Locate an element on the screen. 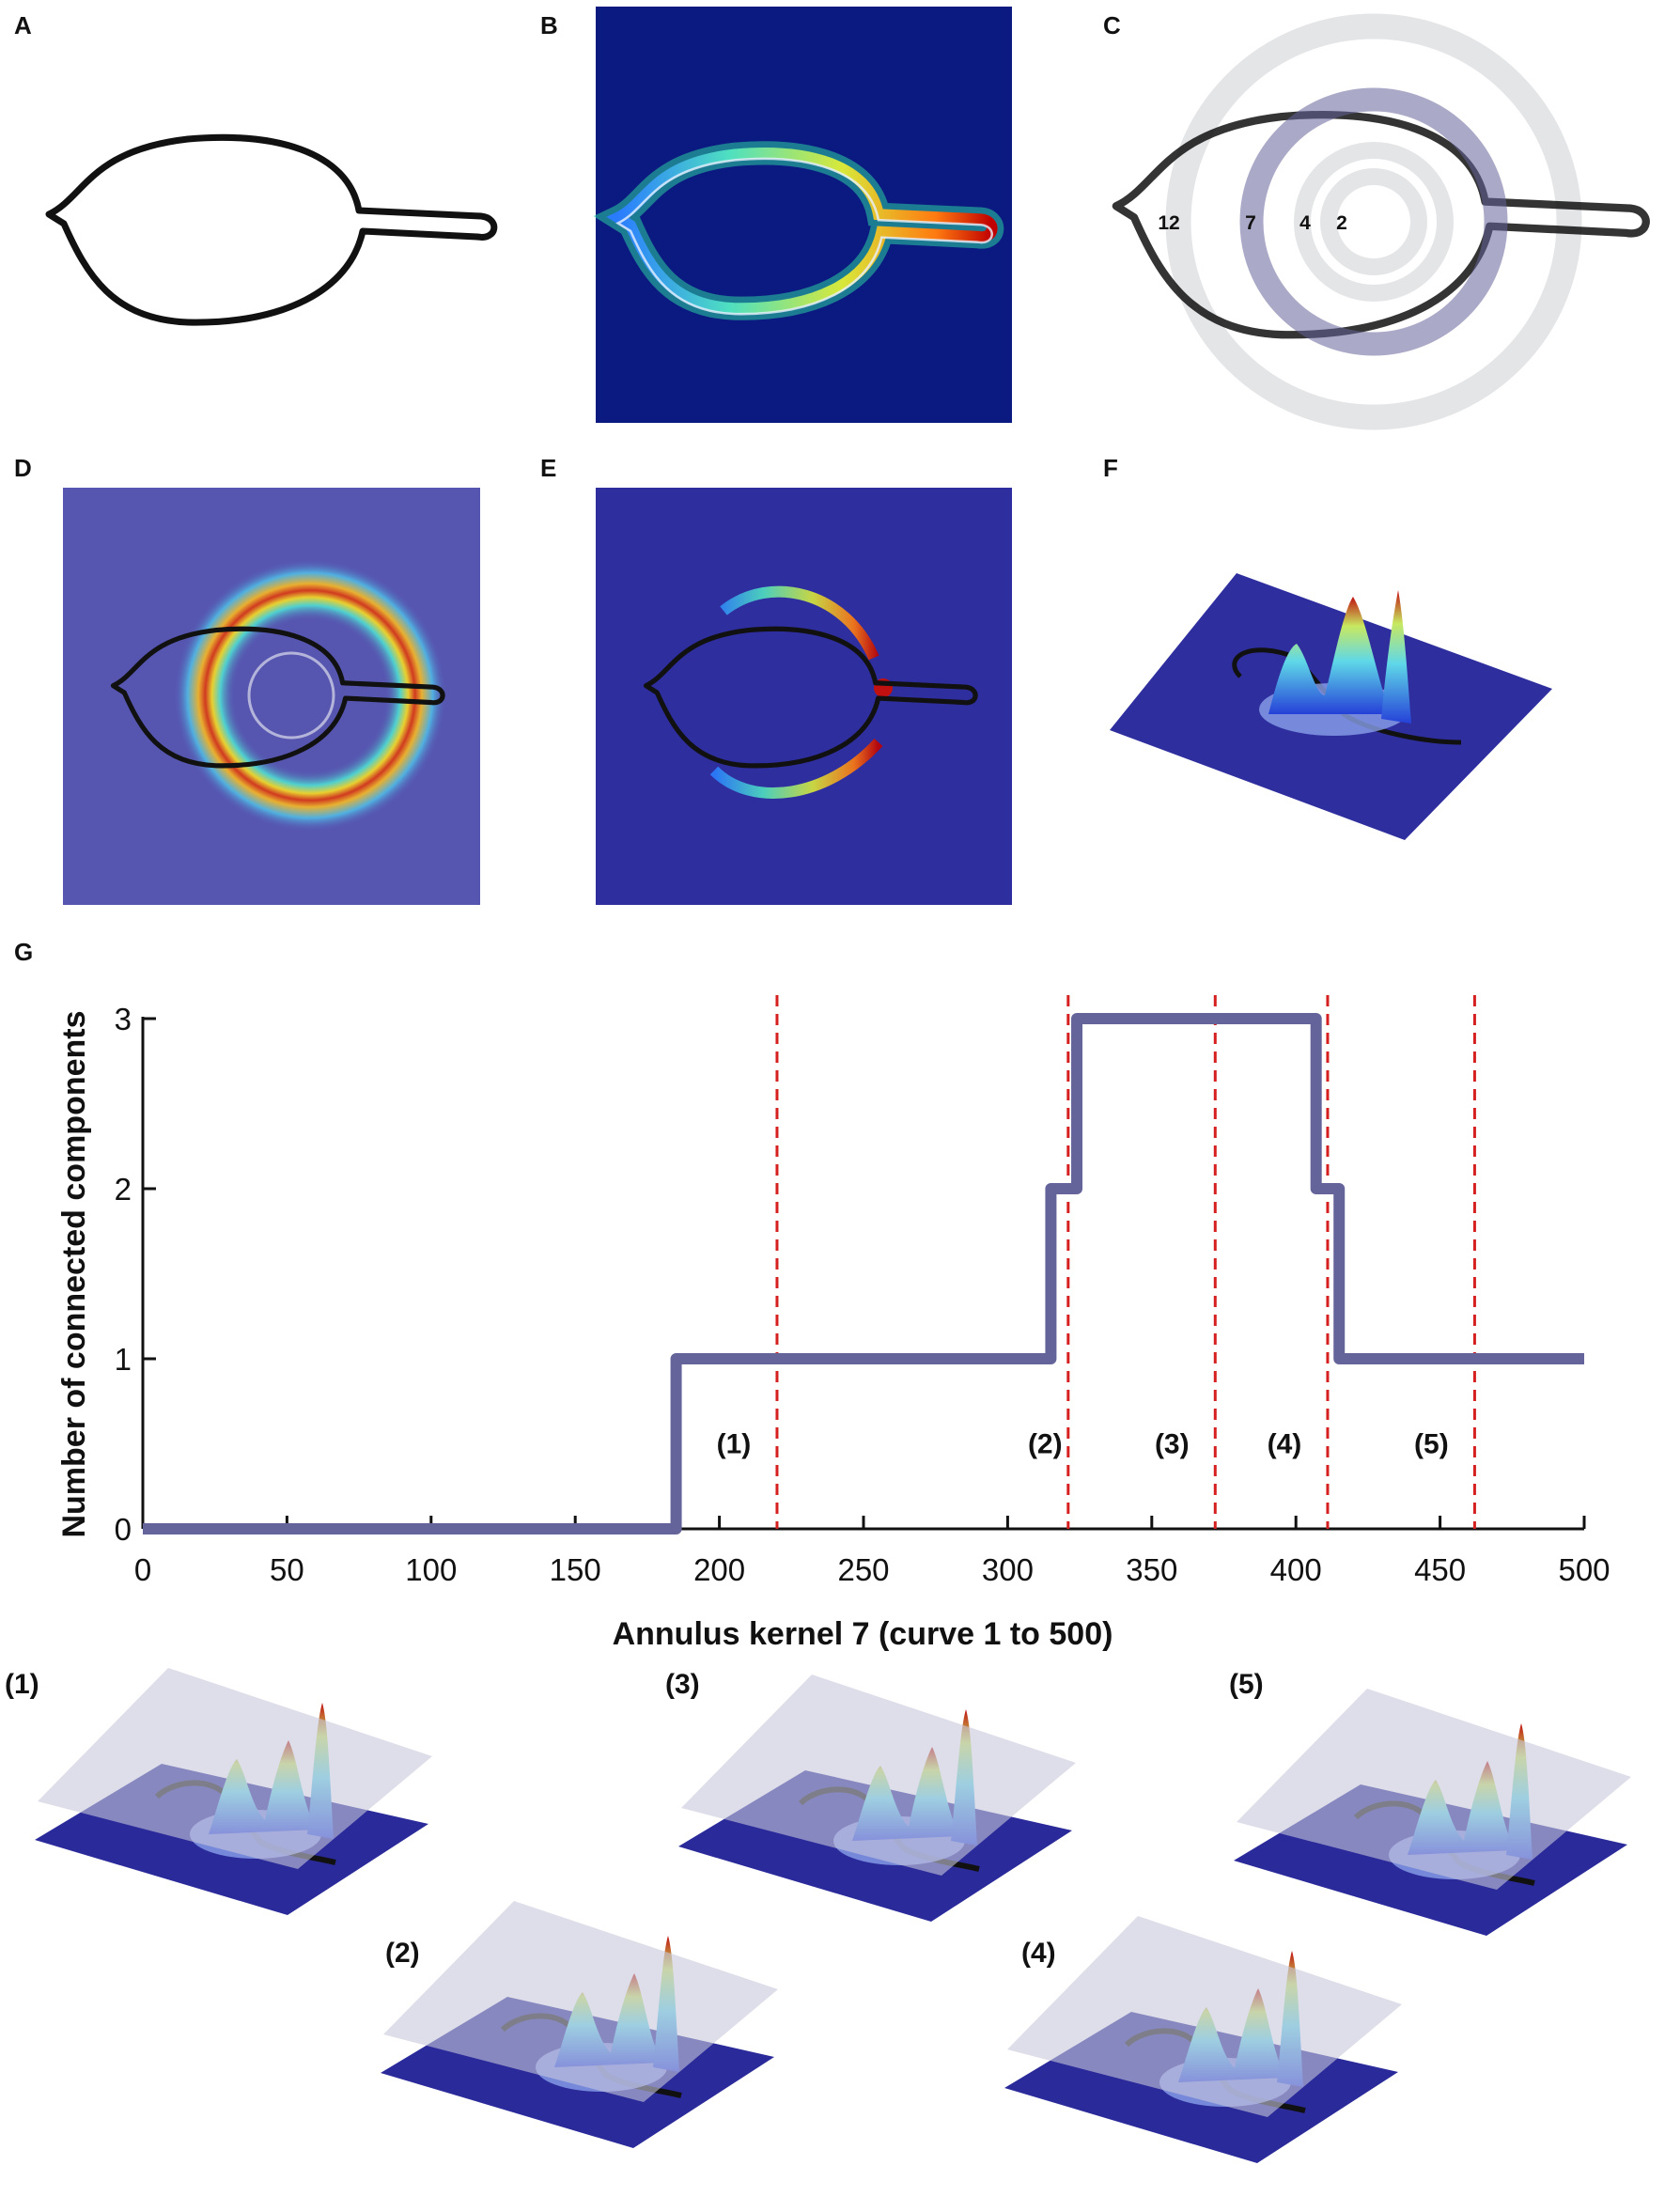 The image size is (1665, 2212). inset-label-1: (1) is located at coordinates (22, 1684).